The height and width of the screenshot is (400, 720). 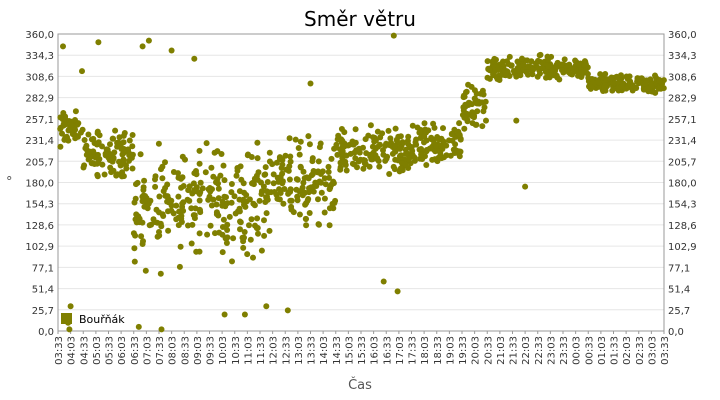 What do you see at coordinates (682, 226) in the screenshot?
I see `y-tick-label-right: 128,6` at bounding box center [682, 226].